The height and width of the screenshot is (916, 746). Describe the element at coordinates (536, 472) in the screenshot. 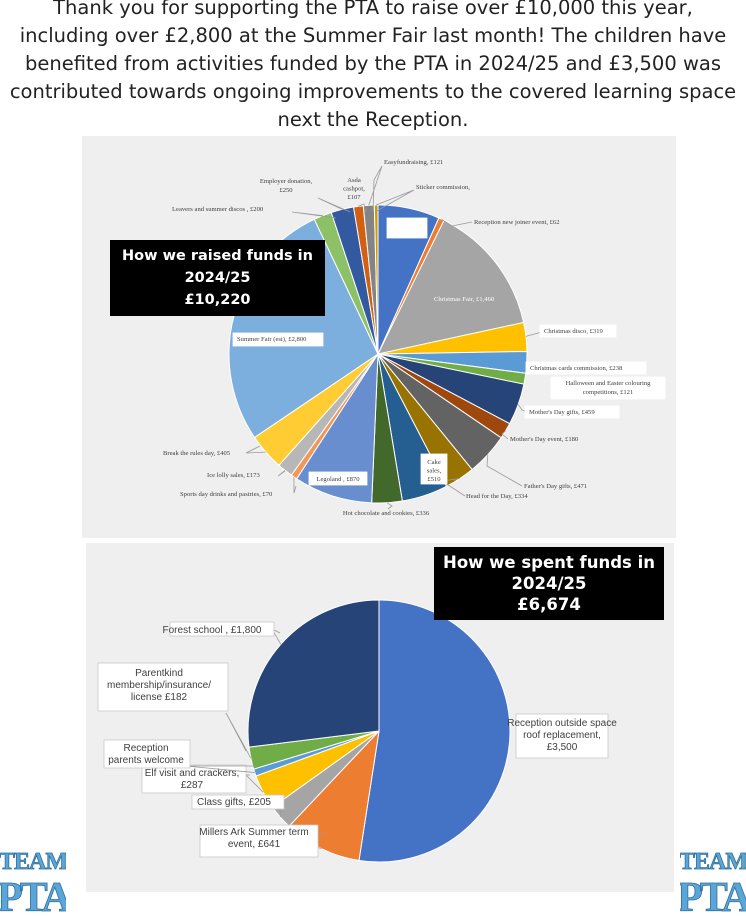

I see `slice-label-father-s-day-gifts-471: Father's Day gifts, £471` at that location.